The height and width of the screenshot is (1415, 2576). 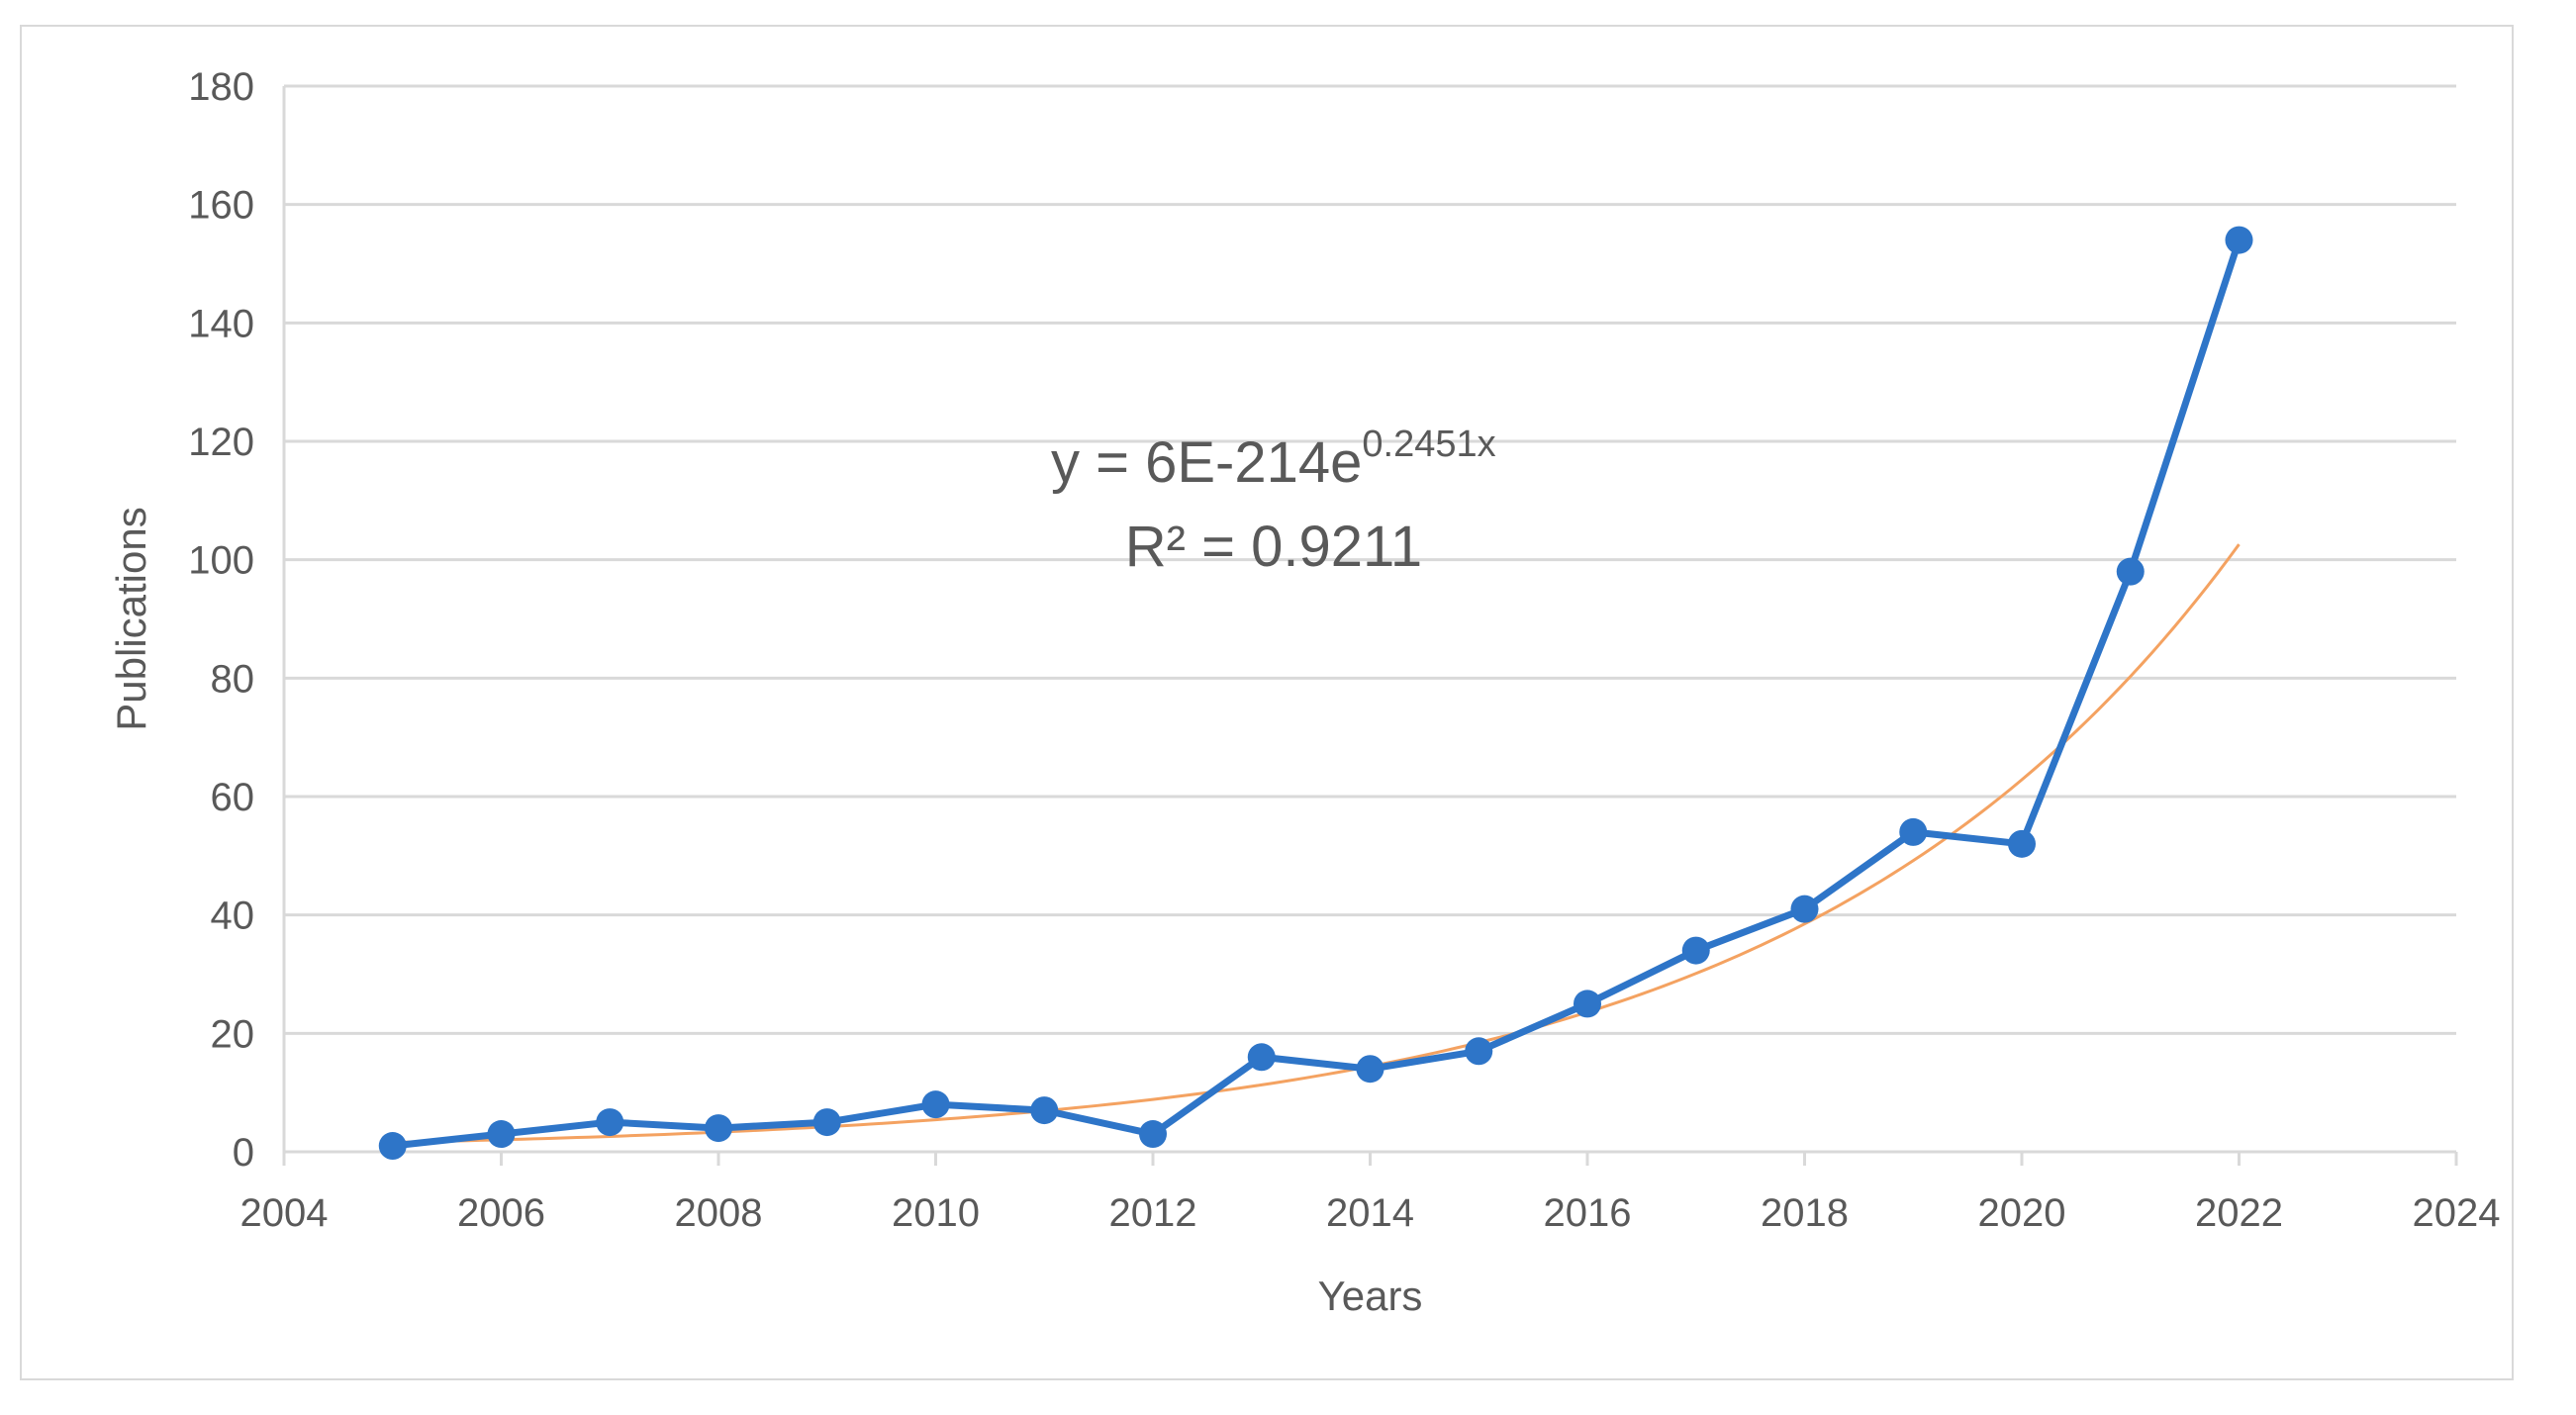 I want to click on x-tick-label: 2006, so click(x=501, y=1213).